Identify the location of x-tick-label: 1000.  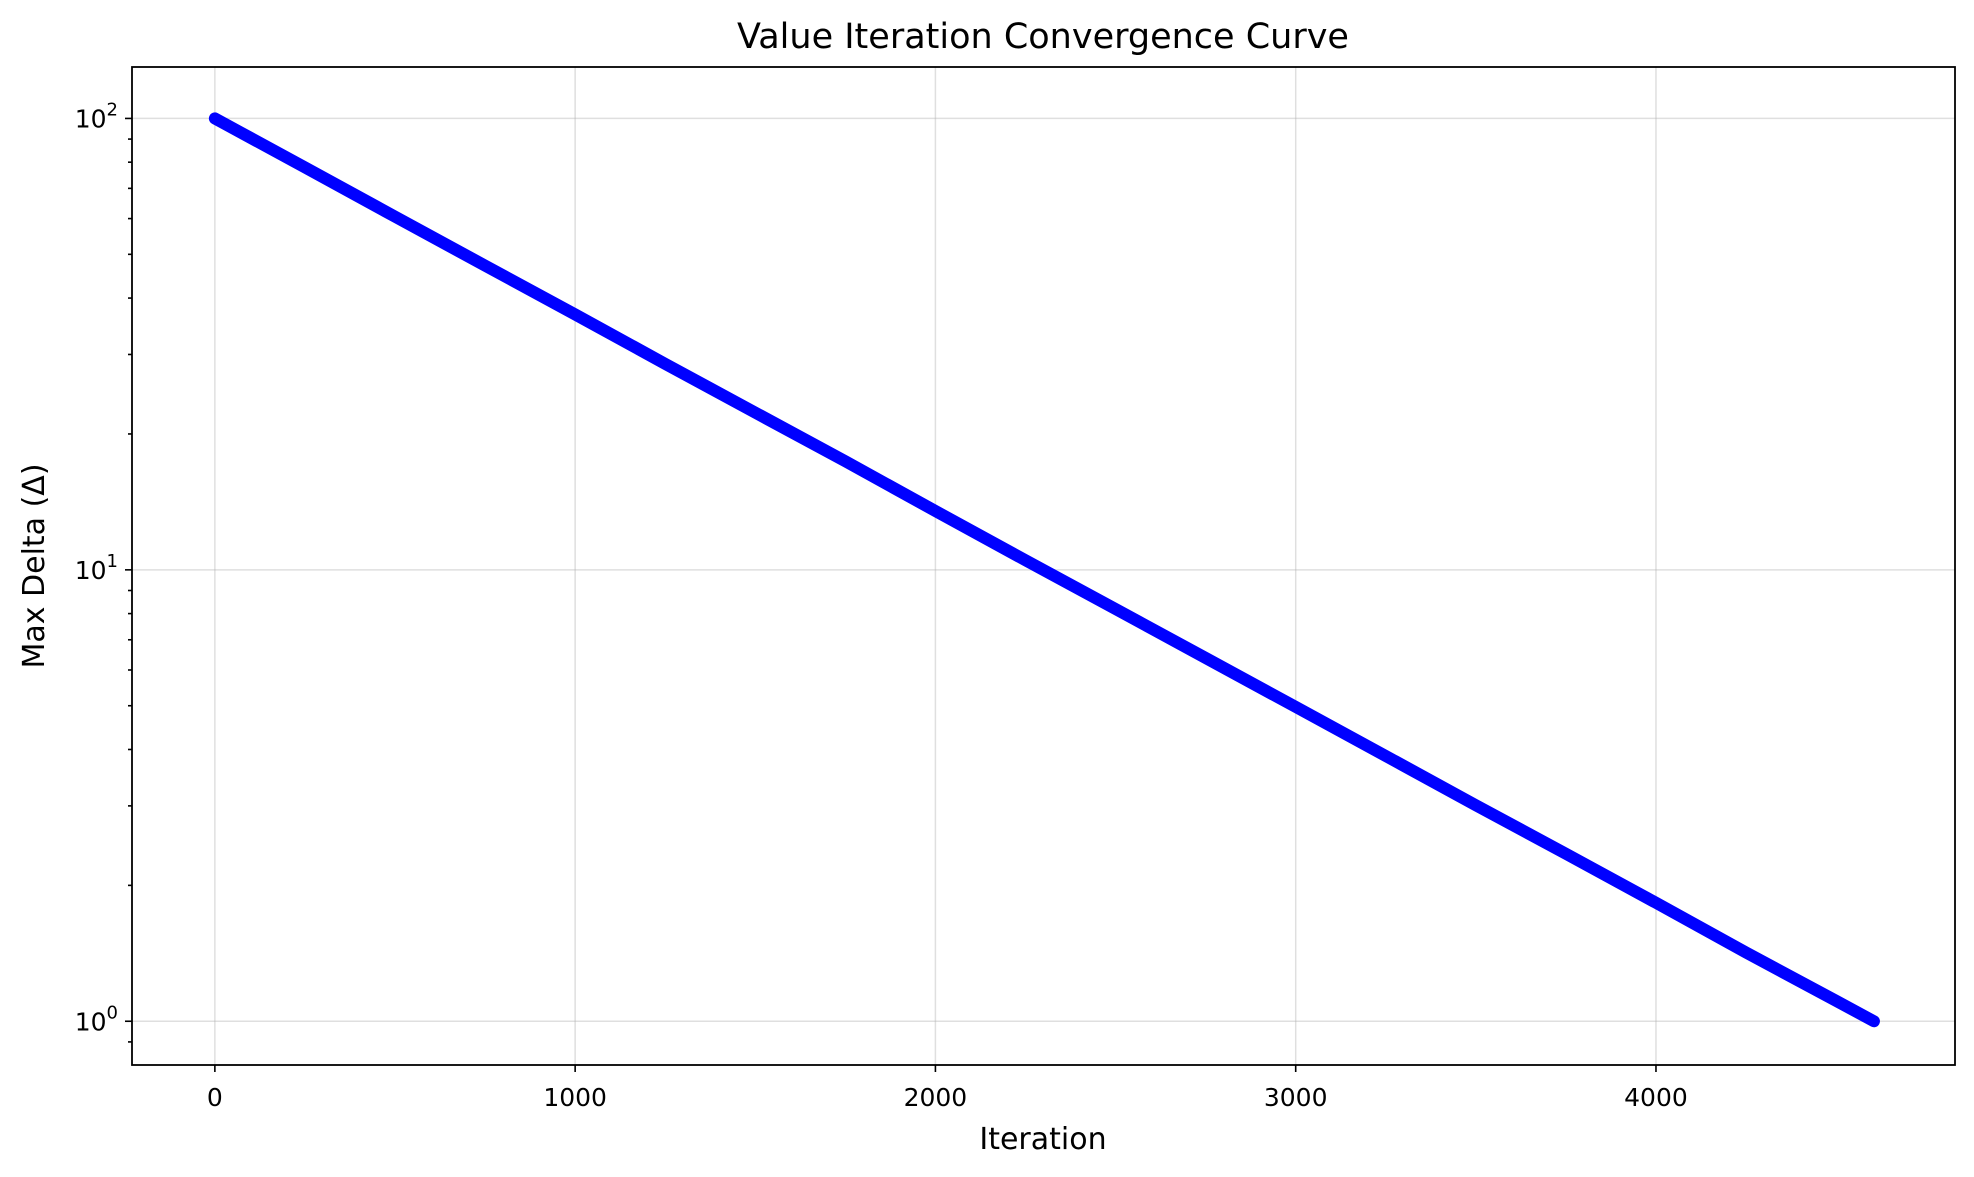
(575, 1097).